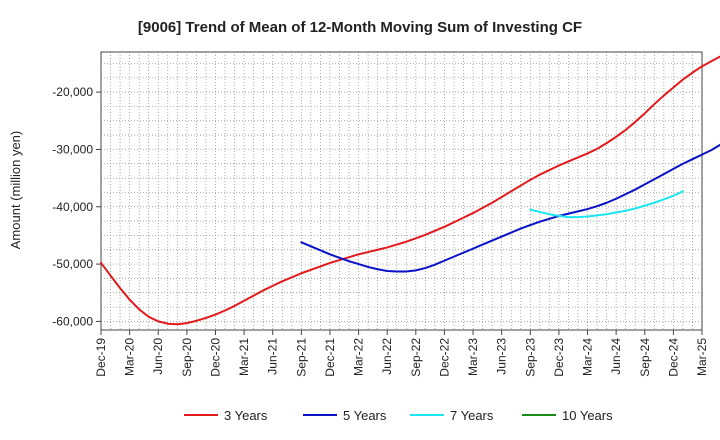 The image size is (720, 440). Describe the element at coordinates (72, 92) in the screenshot. I see `y-tick-label: -20,000` at that location.